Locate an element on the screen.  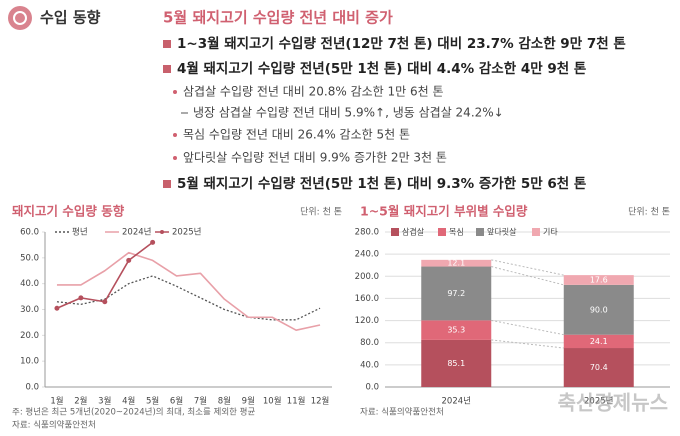
x-tick-label: 2월 is located at coordinates (80, 401).